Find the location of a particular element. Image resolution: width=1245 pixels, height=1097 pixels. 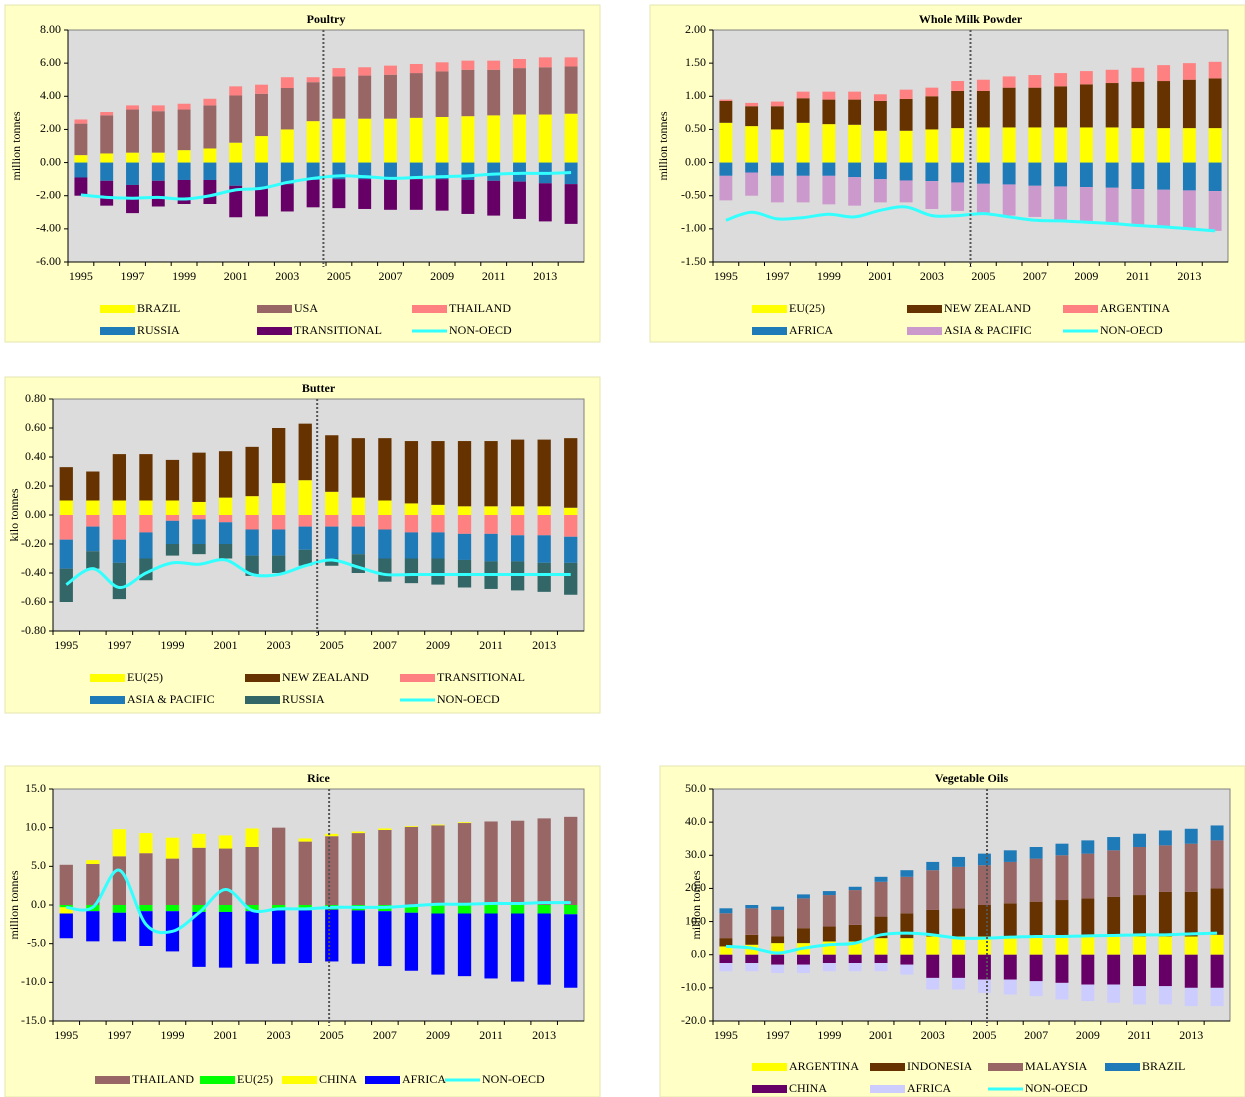

y-axis-label: kilo tonnes is located at coordinates (14, 514).